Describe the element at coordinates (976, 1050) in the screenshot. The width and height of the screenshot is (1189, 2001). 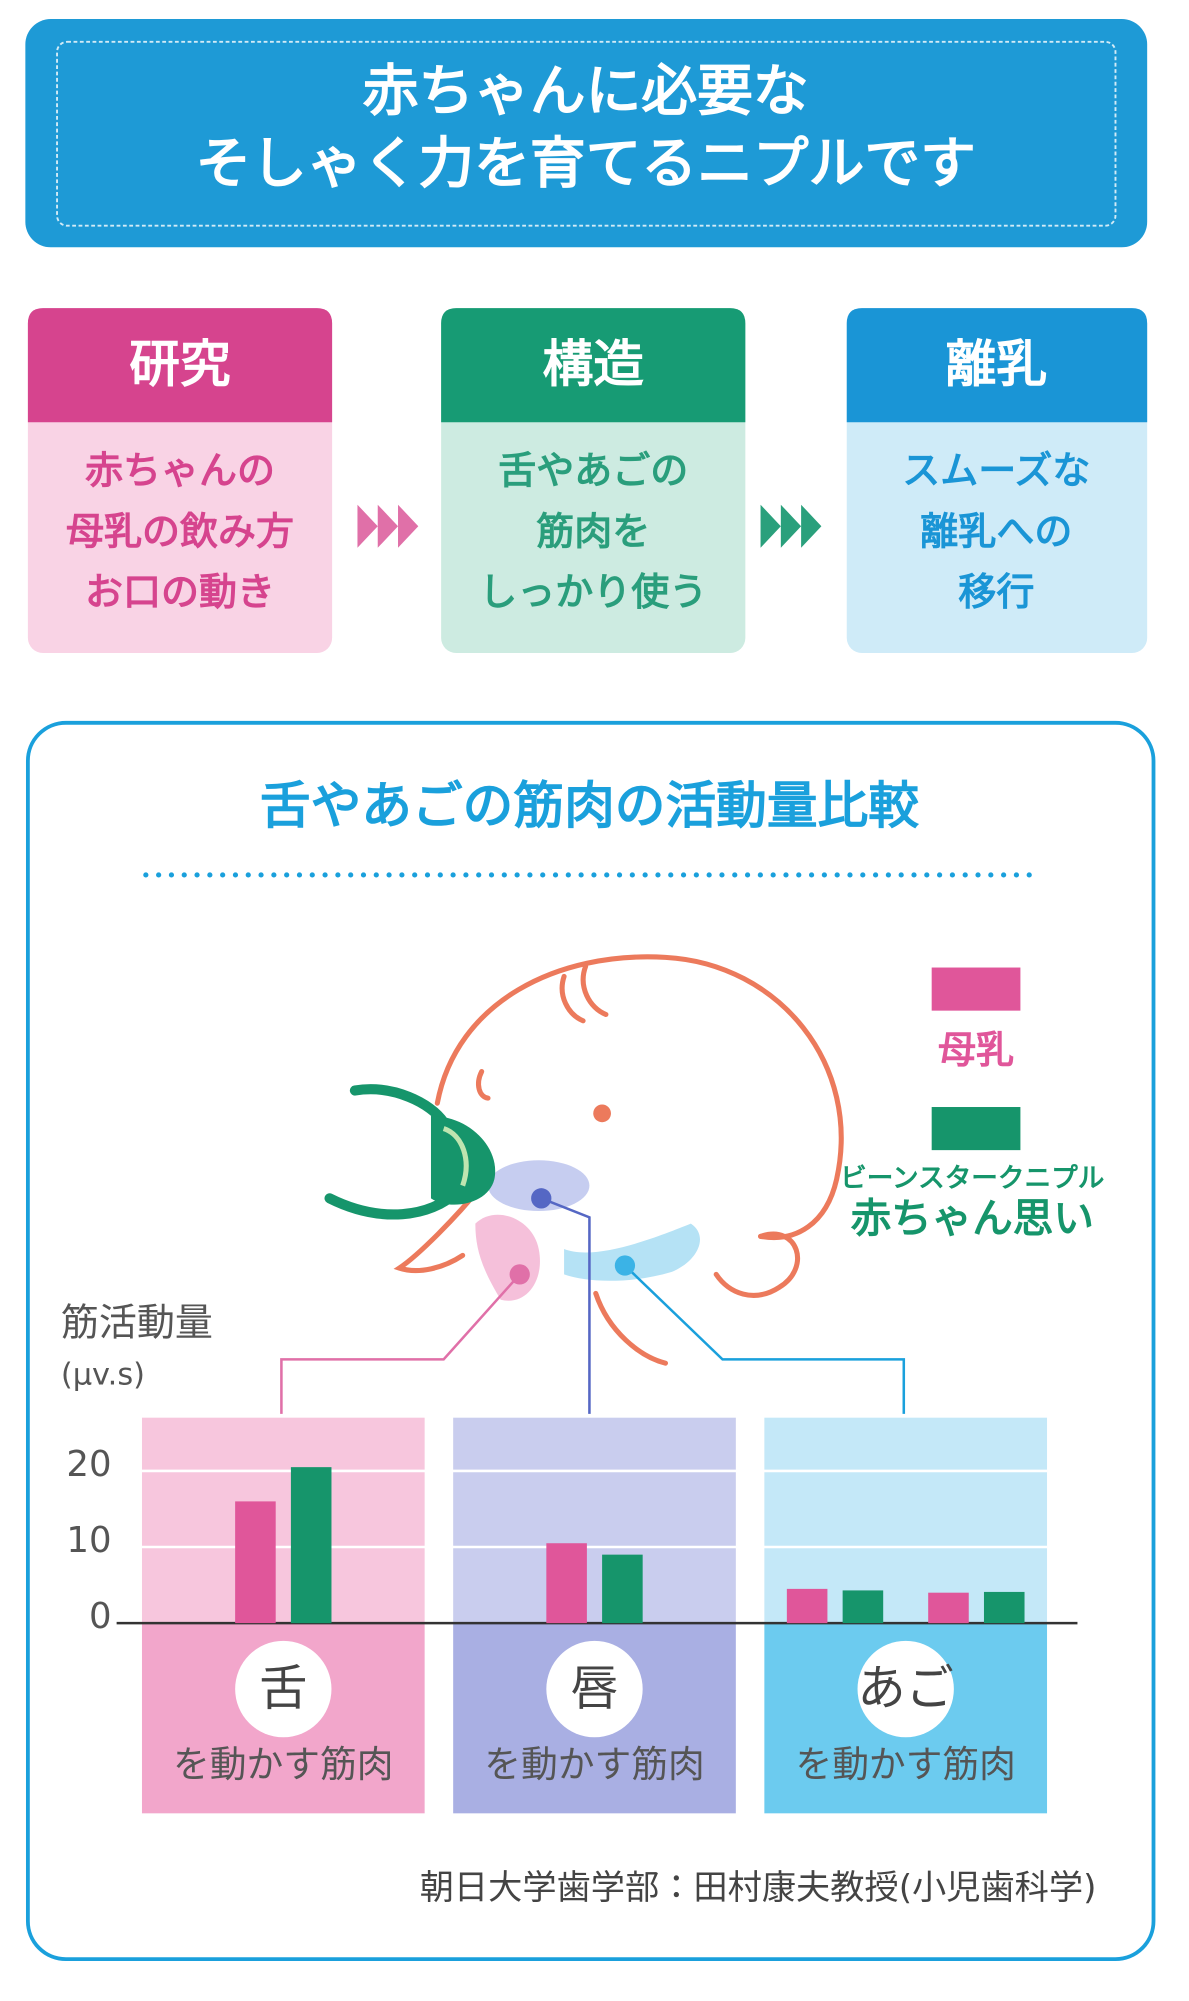
I see `legend-label: 母乳` at that location.